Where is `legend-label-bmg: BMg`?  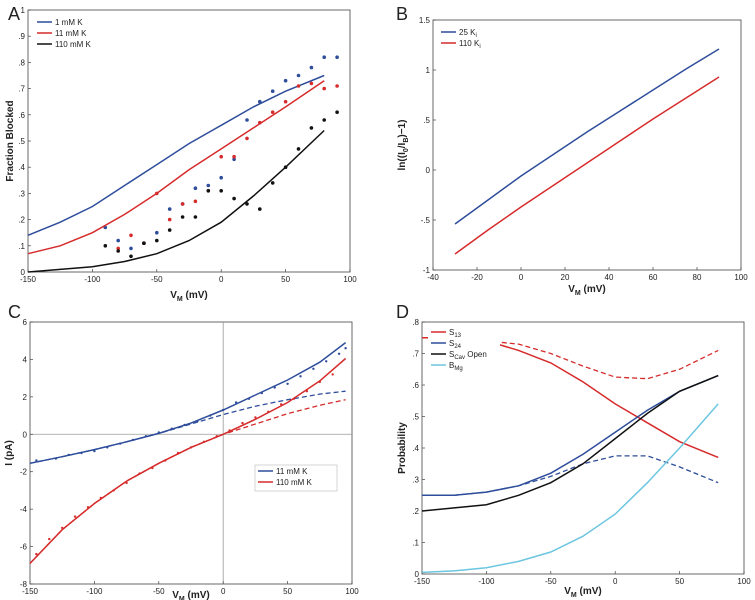 legend-label-bmg: BMg is located at coordinates (456, 366).